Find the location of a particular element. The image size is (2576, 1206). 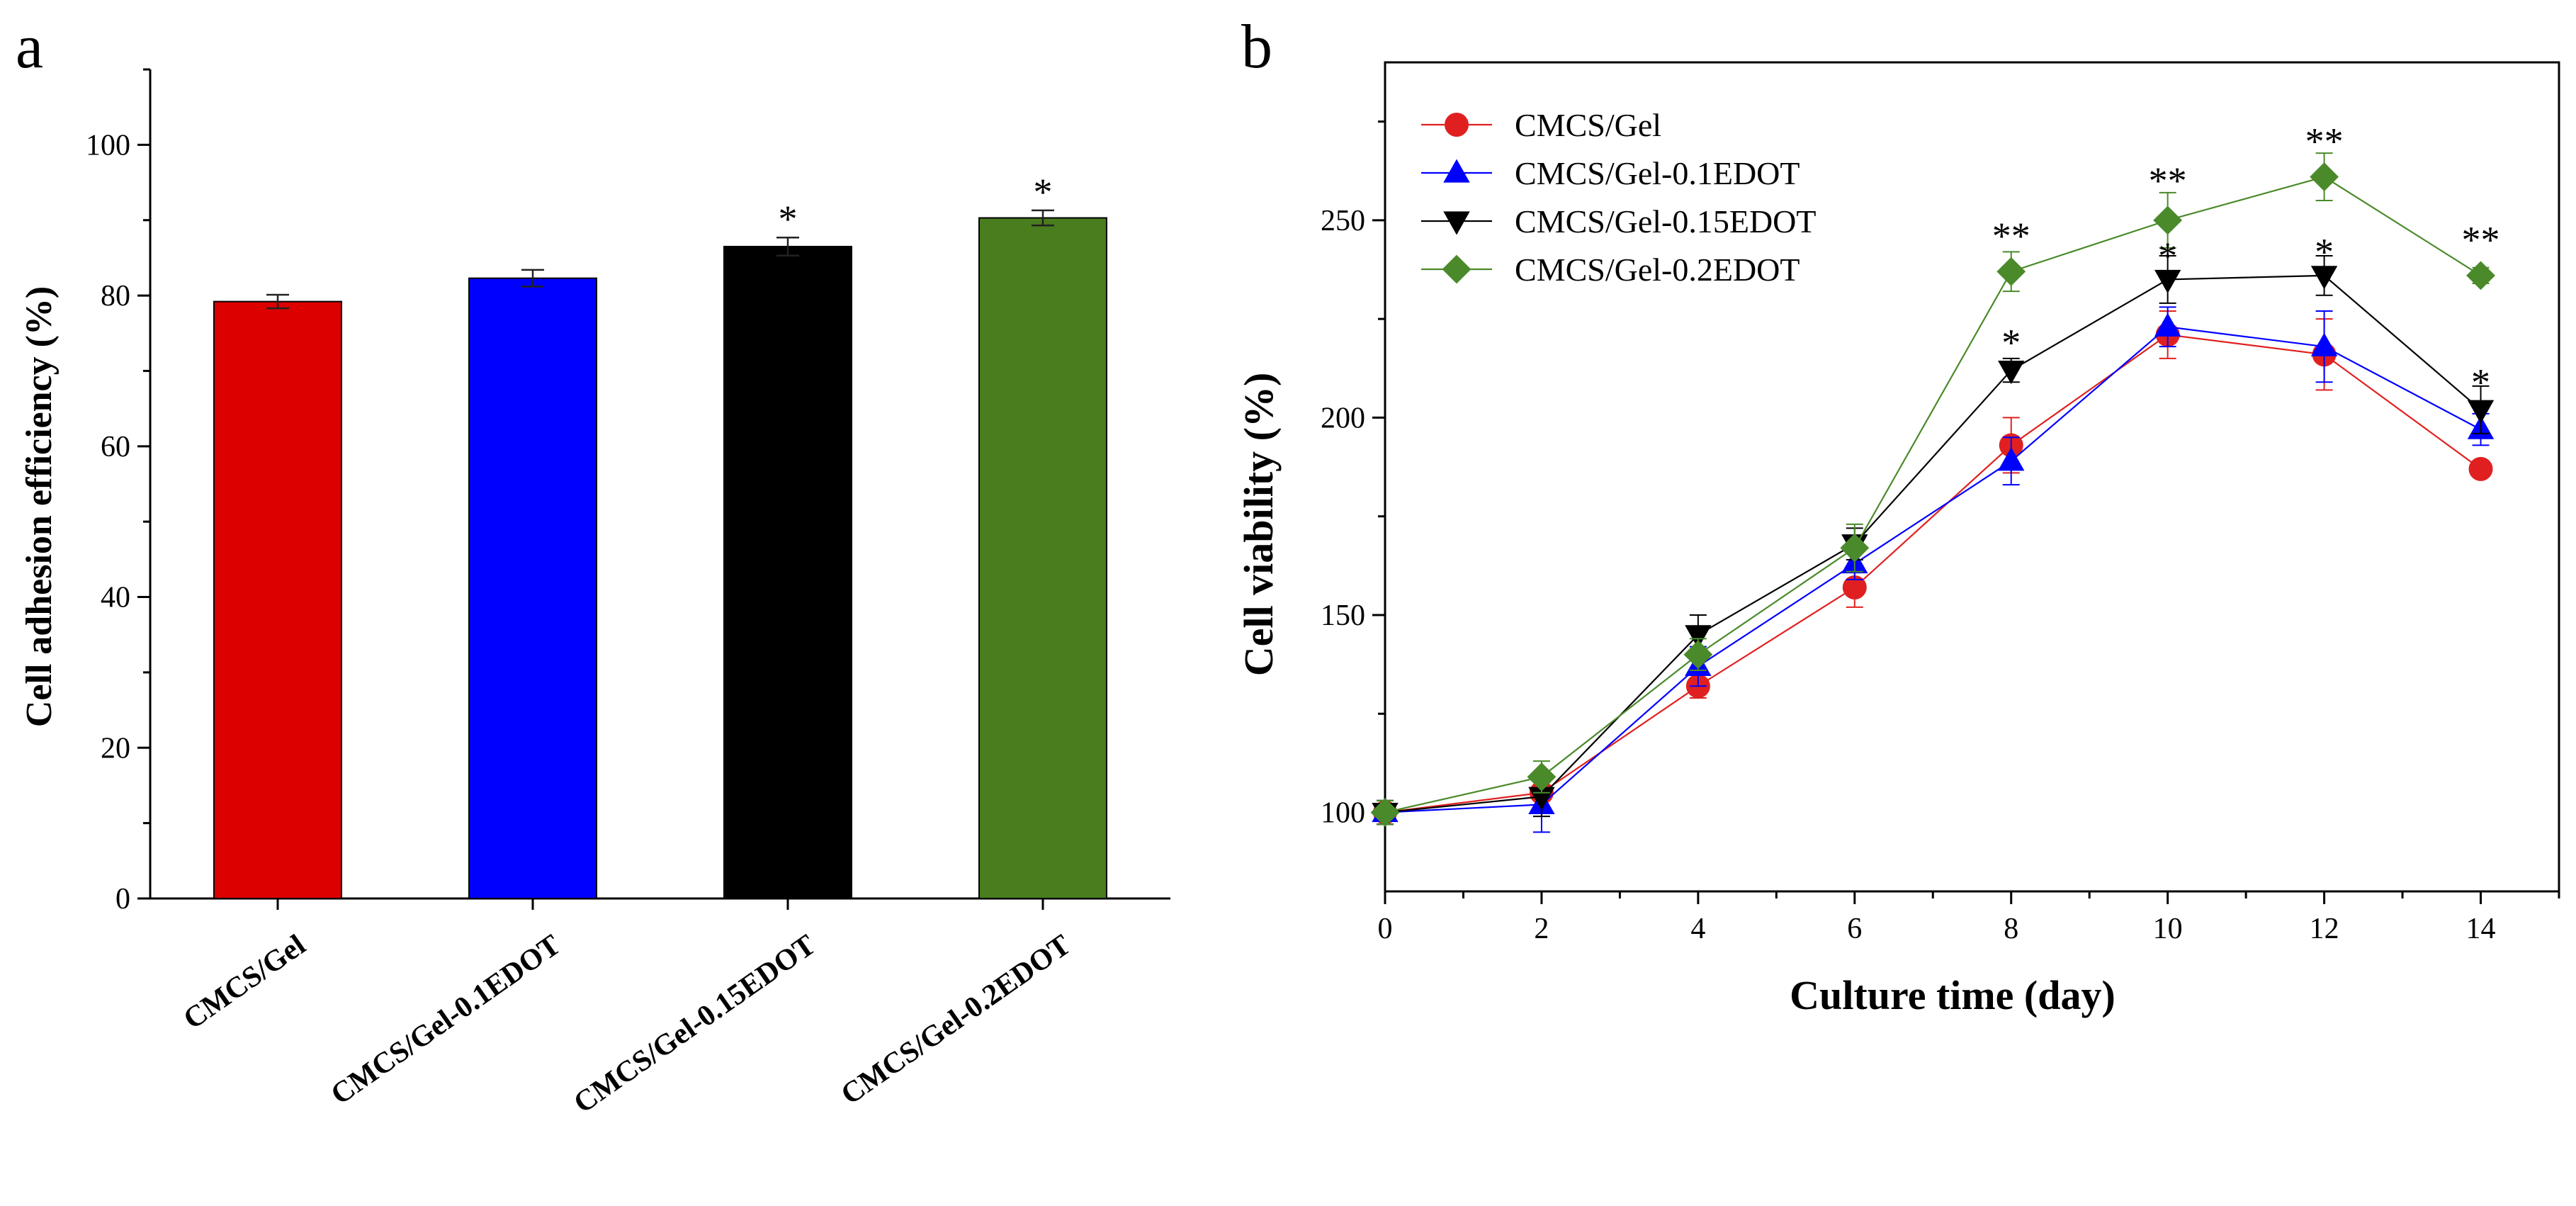

panel-b-letter: b is located at coordinates (1256, 47).